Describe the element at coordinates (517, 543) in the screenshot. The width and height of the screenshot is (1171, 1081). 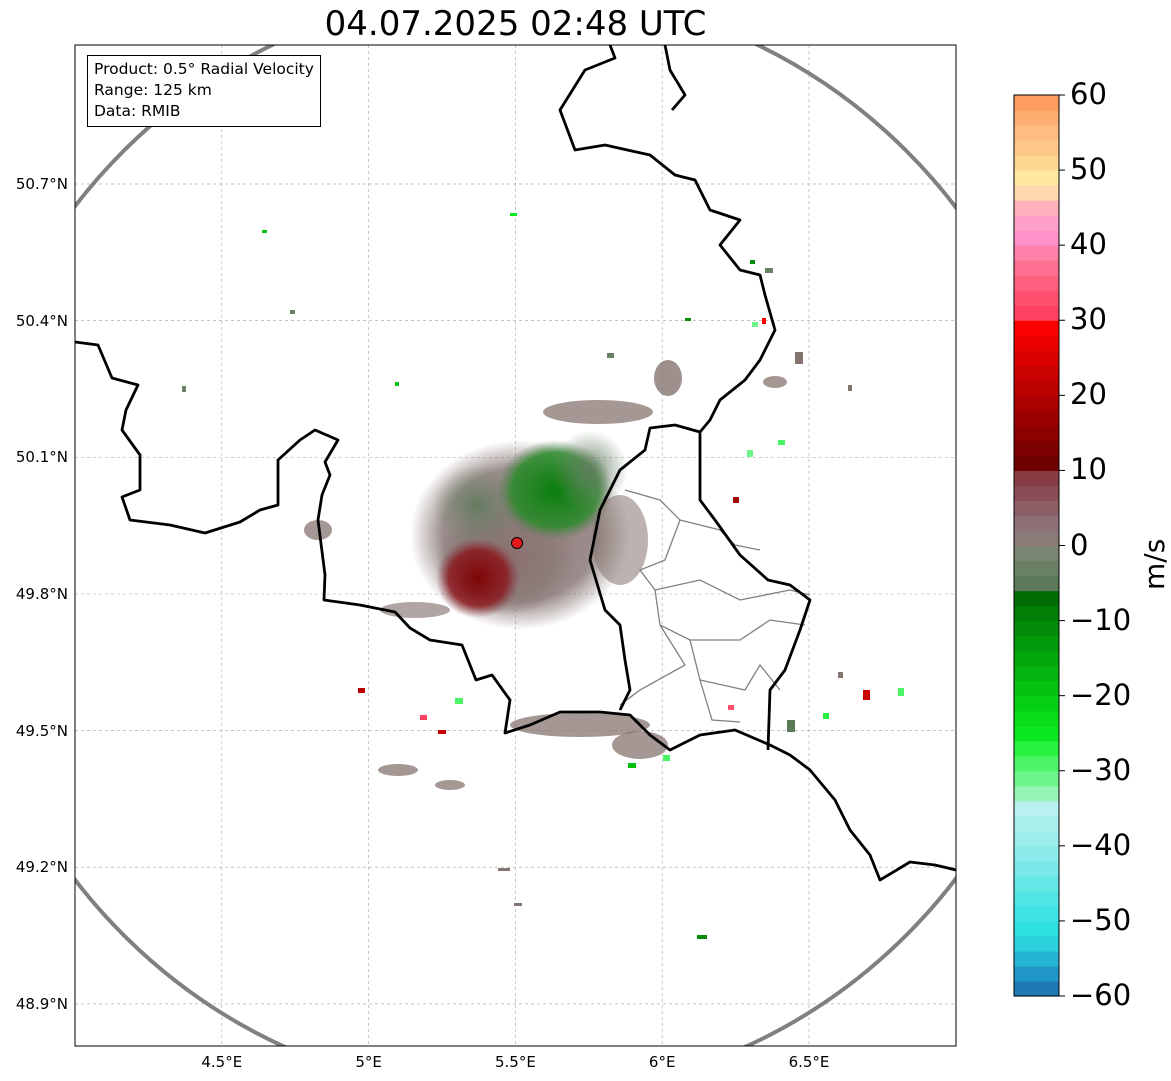
I see `radar-site-marker` at that location.